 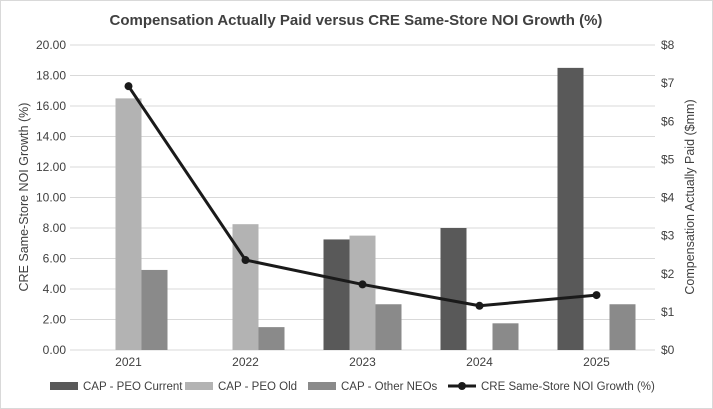 What do you see at coordinates (462, 386) in the screenshot?
I see `legend-swatch-marker` at bounding box center [462, 386].